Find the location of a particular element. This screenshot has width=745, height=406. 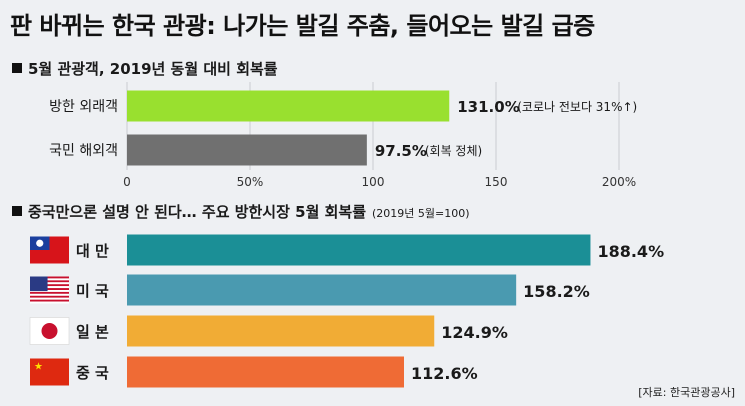

category-label: 미 국 is located at coordinates (92, 291).